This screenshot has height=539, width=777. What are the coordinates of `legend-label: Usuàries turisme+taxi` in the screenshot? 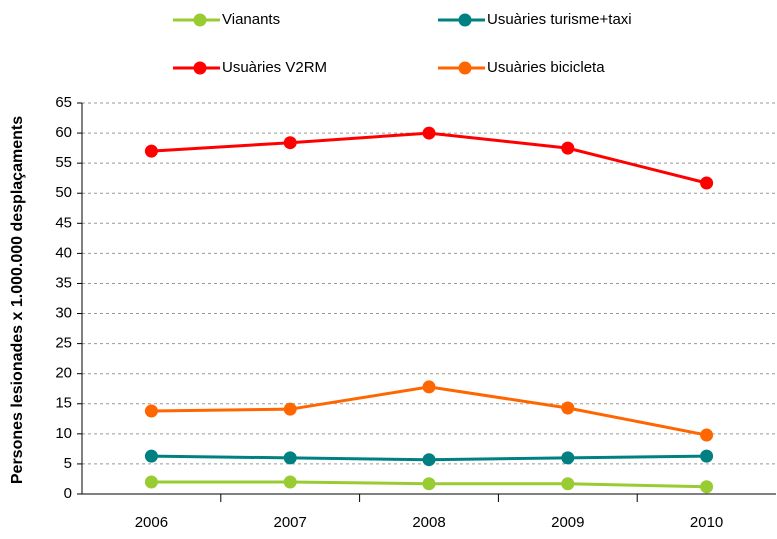 It's located at (559, 19).